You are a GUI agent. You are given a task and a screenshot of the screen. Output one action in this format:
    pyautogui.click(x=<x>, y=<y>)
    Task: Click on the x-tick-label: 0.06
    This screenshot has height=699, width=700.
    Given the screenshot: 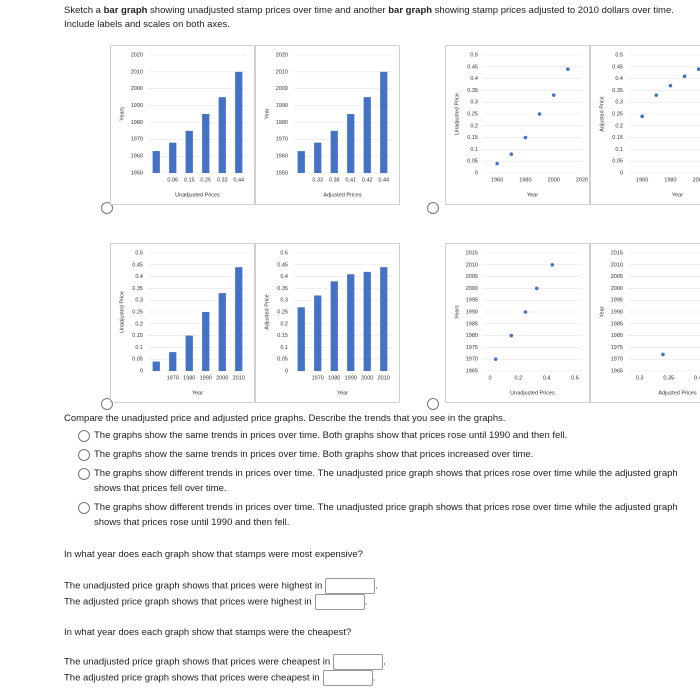 What is the action you would take?
    pyautogui.click(x=172, y=180)
    